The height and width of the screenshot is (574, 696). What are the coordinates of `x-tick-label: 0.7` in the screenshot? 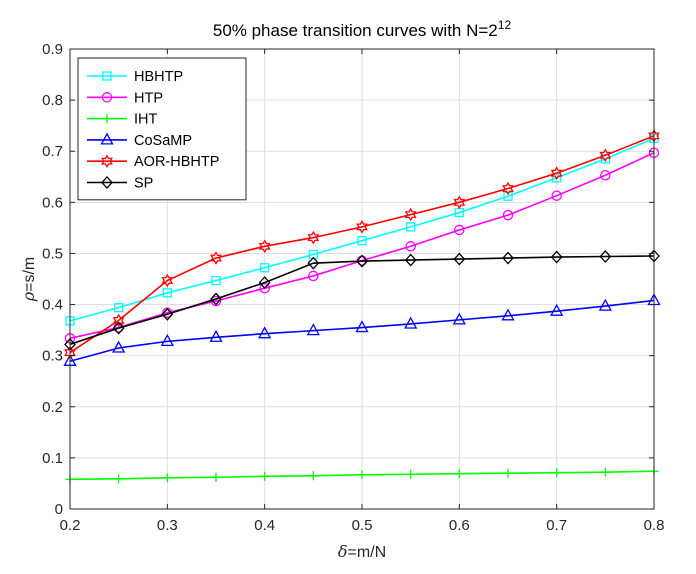 It's located at (556, 525).